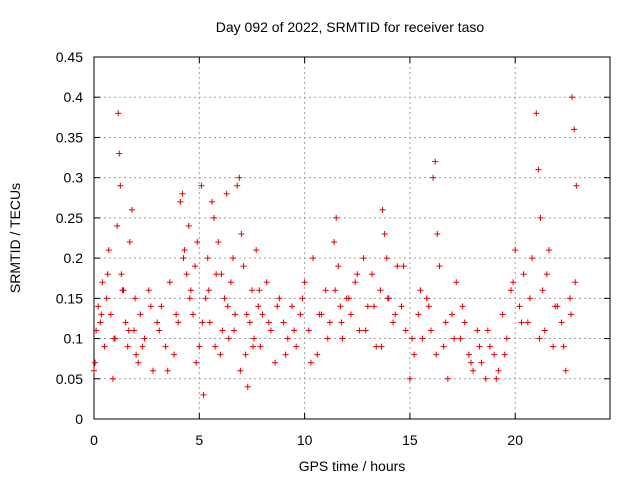  I want to click on y-tick-label: 0.05, so click(69, 379).